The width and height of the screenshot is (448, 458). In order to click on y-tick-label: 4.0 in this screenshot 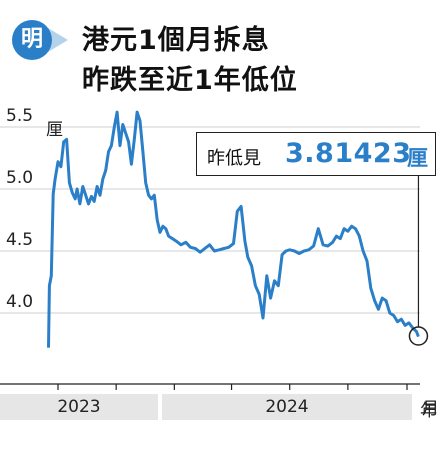, I will do `click(19, 302)`.